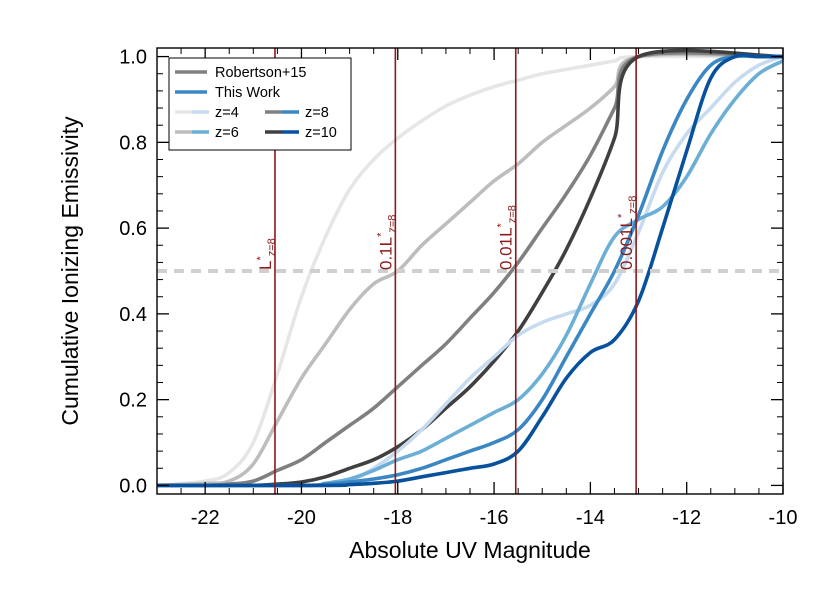  What do you see at coordinates (386, 242) in the screenshot?
I see `vline-label-2: 0.1L*z=8` at bounding box center [386, 242].